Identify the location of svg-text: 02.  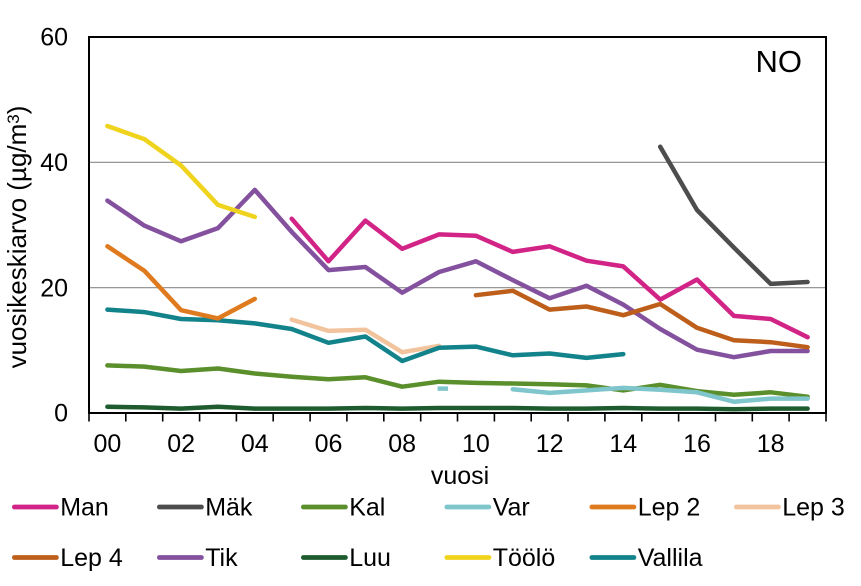
(181, 444).